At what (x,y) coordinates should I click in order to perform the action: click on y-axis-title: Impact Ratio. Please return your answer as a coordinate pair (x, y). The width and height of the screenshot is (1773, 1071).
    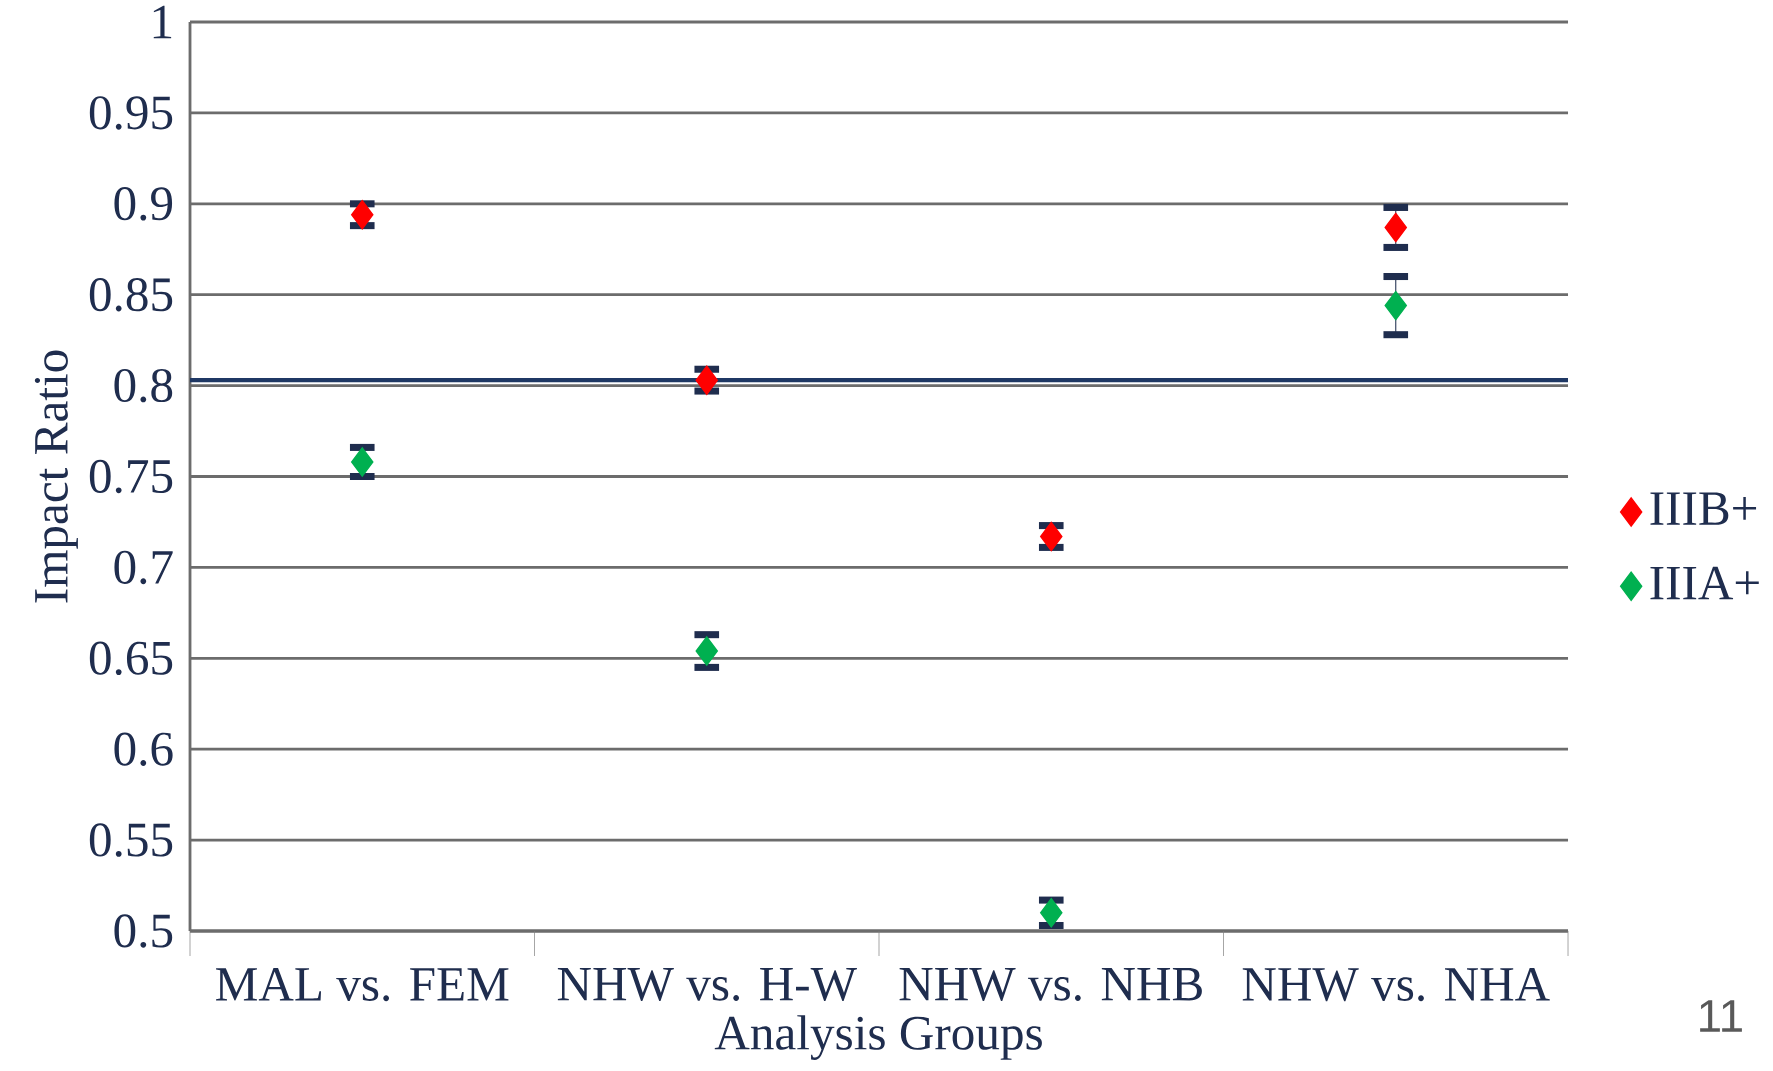
    Looking at the image, I should click on (56, 476).